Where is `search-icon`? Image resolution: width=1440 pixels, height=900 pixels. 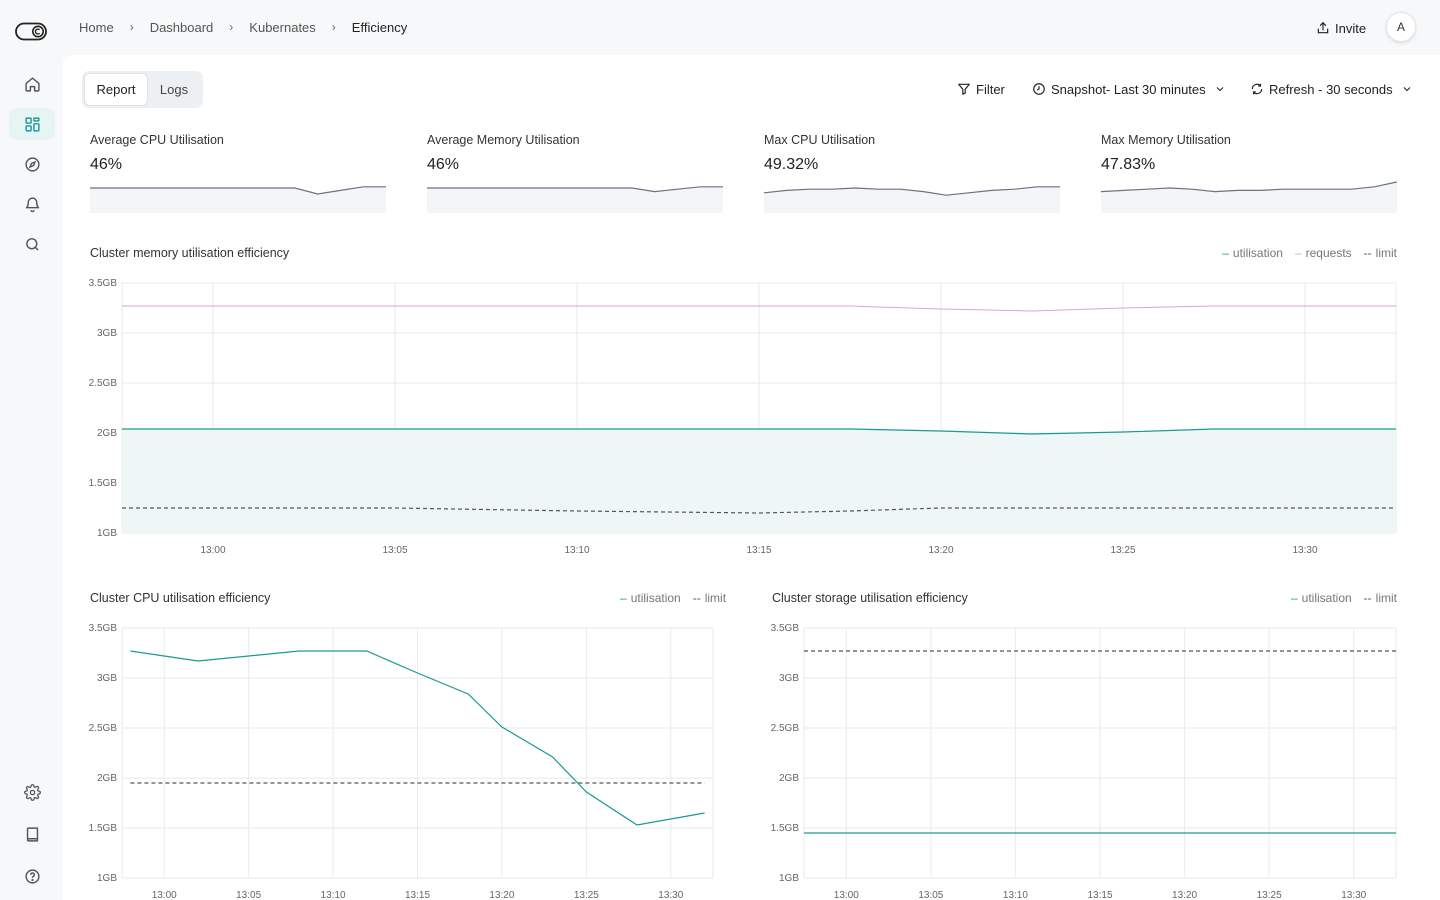 search-icon is located at coordinates (32, 244).